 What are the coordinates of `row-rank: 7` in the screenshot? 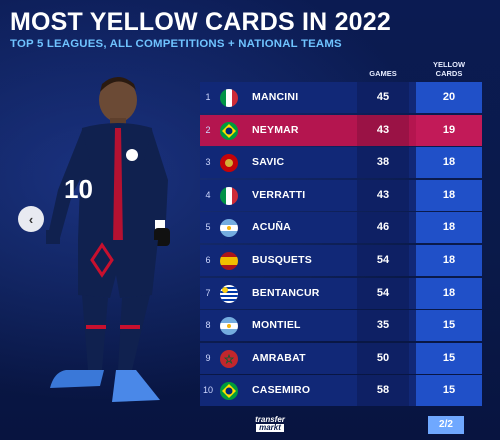 It's located at (208, 292).